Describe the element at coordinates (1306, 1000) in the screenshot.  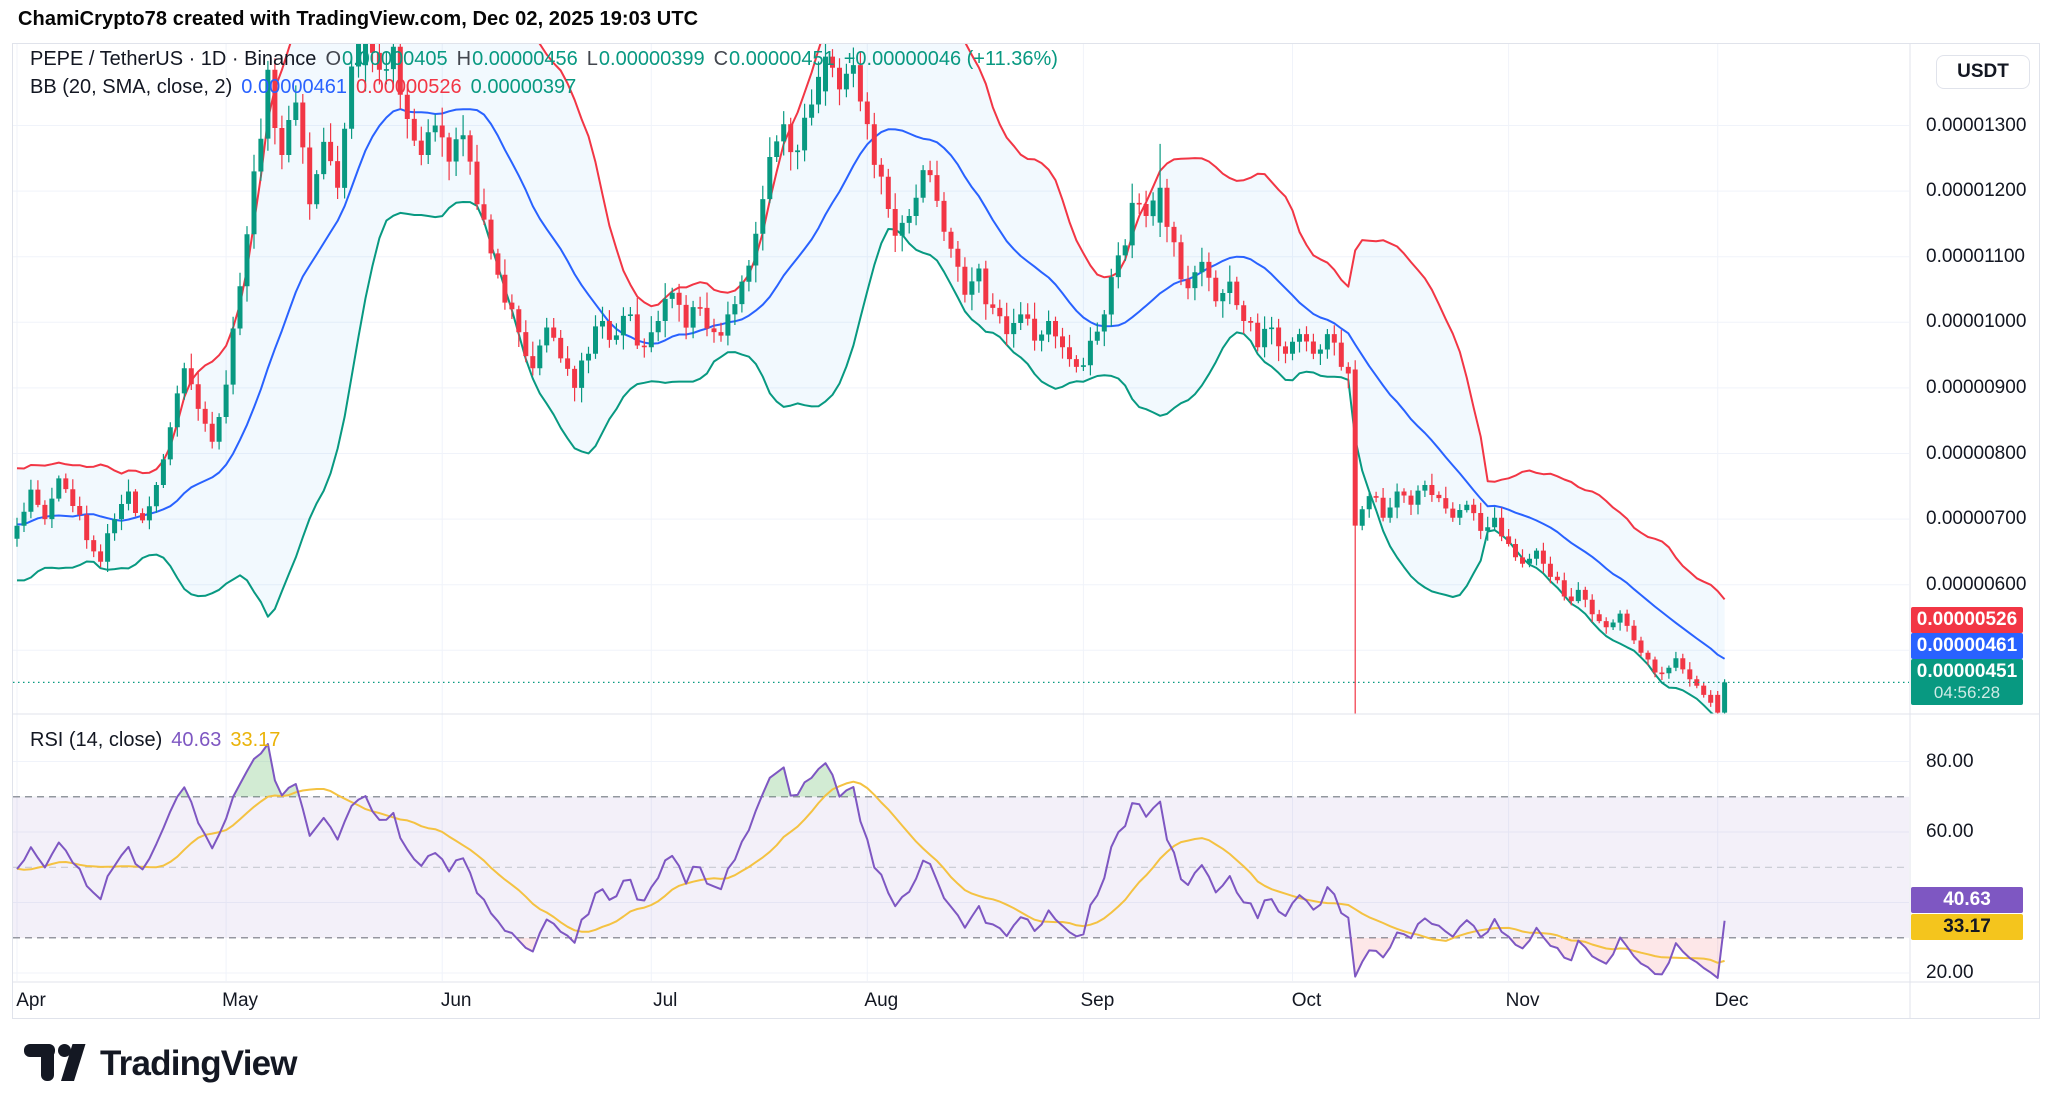
I see `time-axis-label: Oct` at that location.